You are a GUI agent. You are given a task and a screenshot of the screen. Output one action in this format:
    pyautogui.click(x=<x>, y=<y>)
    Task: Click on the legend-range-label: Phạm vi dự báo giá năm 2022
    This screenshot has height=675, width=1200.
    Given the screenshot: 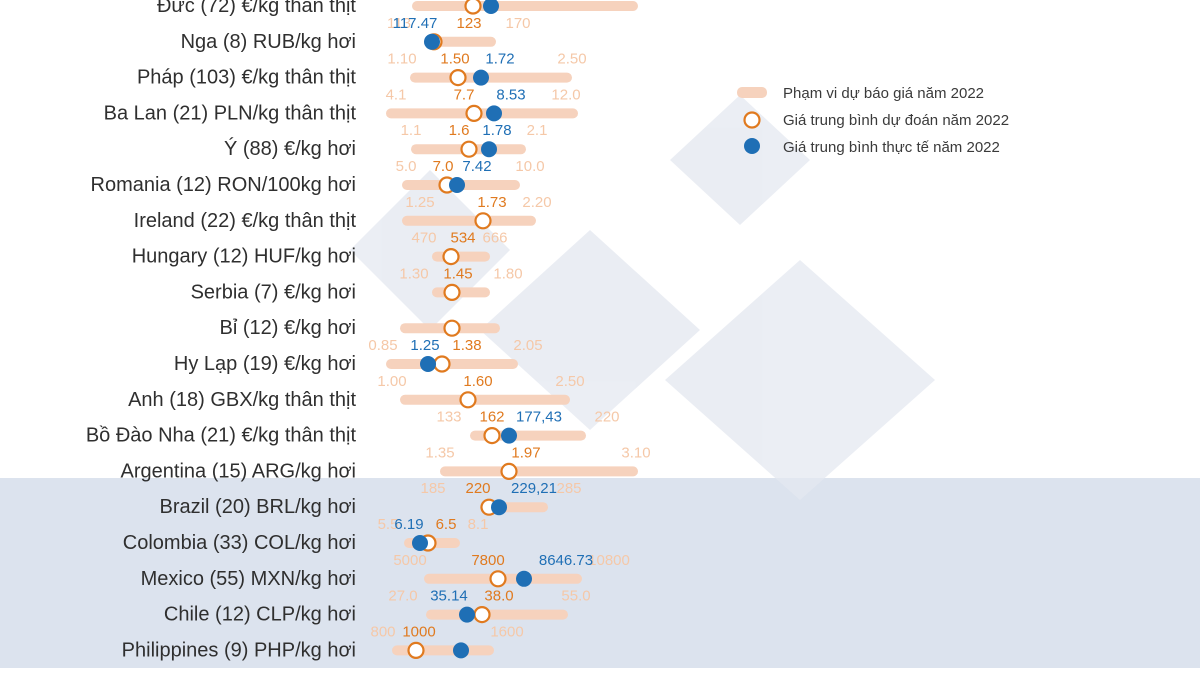 What is the action you would take?
    pyautogui.click(x=883, y=93)
    